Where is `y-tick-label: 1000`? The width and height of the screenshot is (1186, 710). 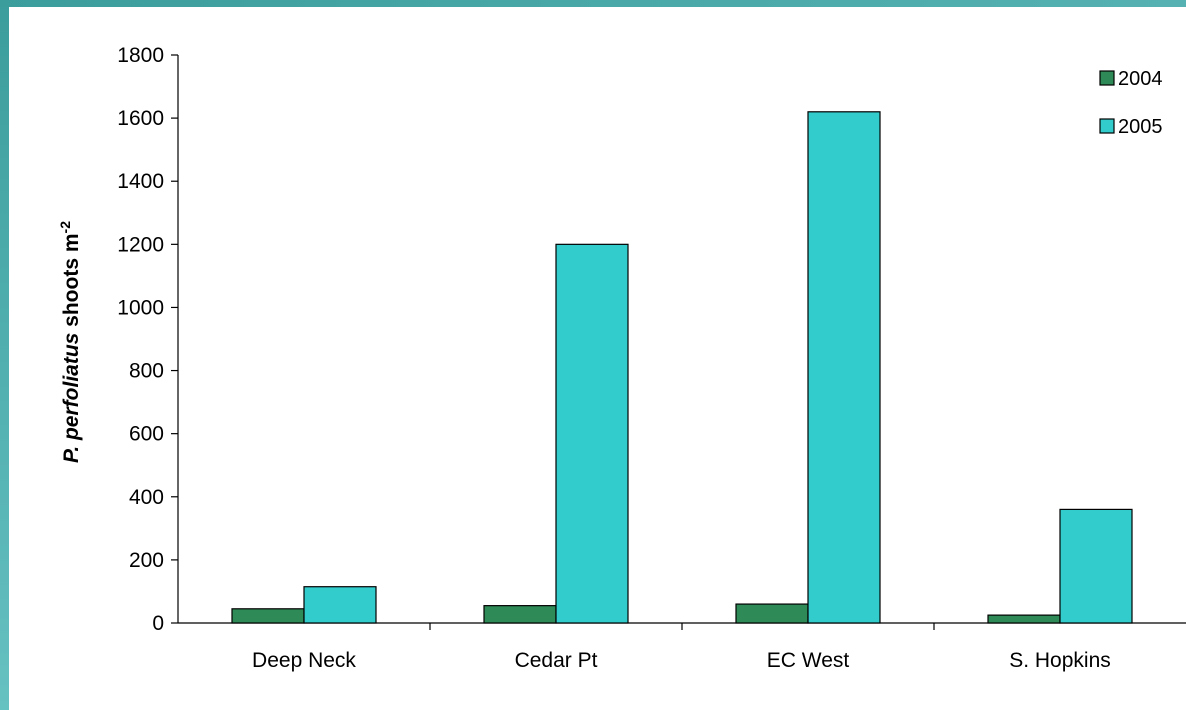 y-tick-label: 1000 is located at coordinates (140, 307).